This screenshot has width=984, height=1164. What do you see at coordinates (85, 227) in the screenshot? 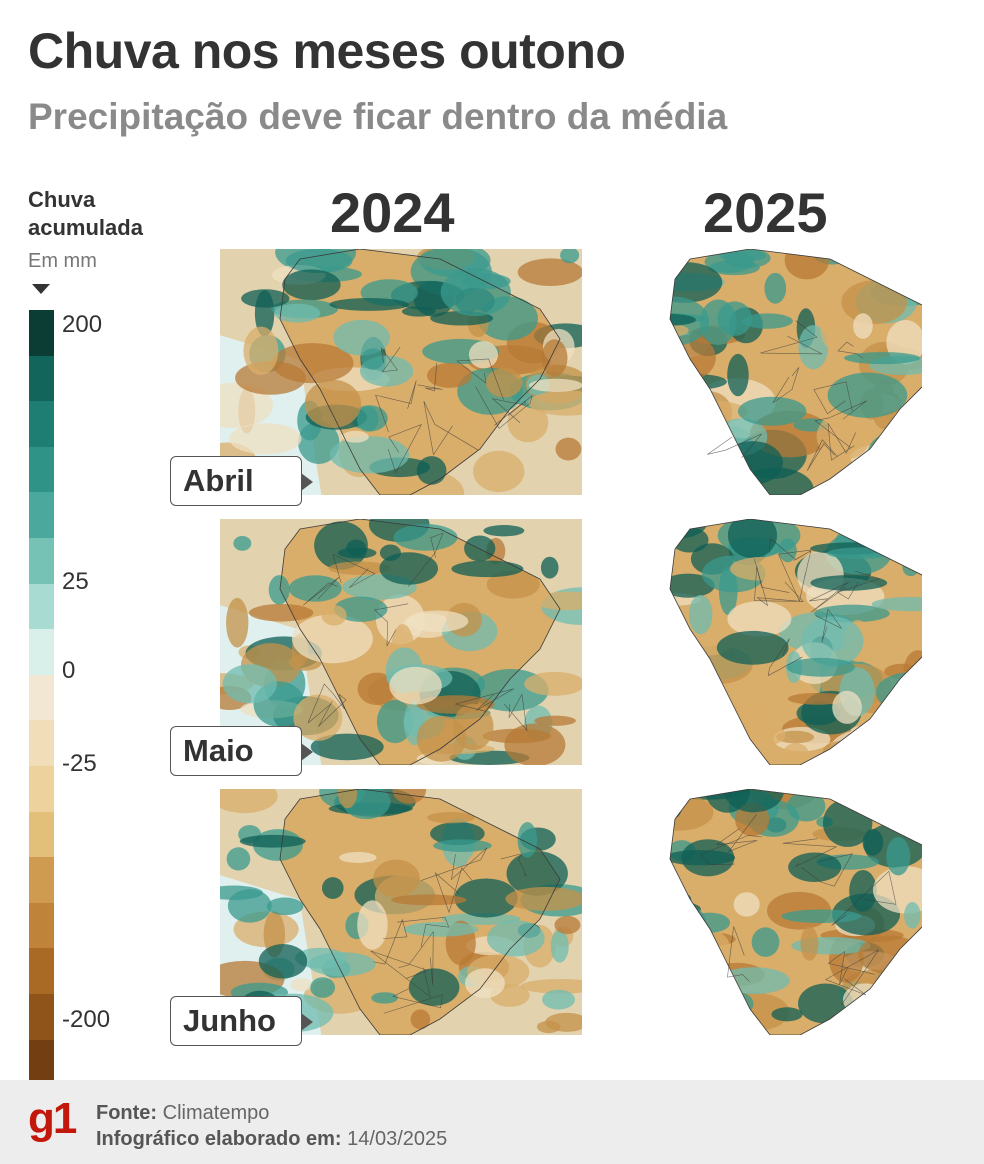
I see `legend-title-line2: acumulada` at bounding box center [85, 227].